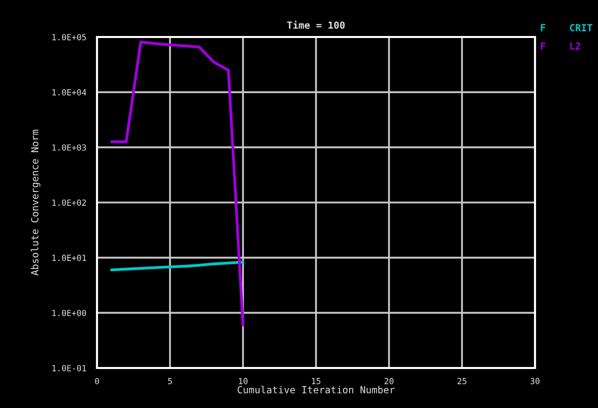  Describe the element at coordinates (316, 390) in the screenshot. I see `x-axis-title: Cumulative Iteration Number` at that location.